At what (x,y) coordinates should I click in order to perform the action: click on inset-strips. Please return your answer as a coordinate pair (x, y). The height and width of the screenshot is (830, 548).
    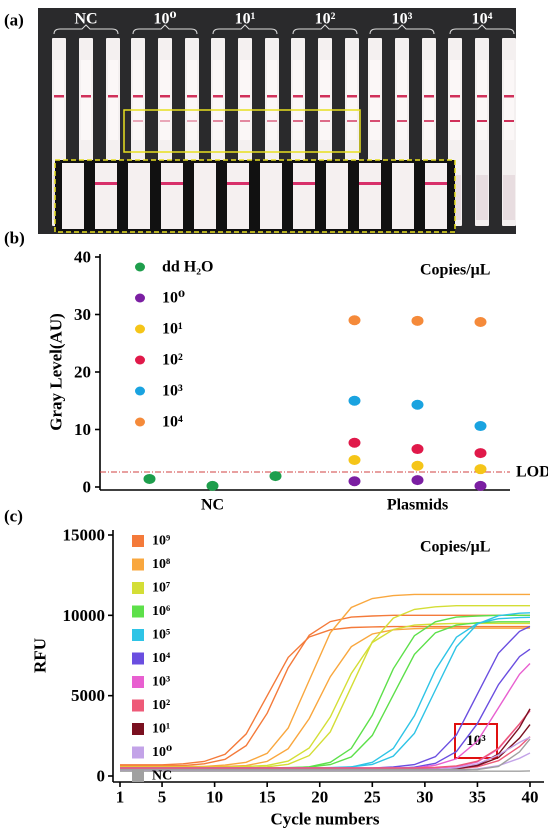
    Looking at the image, I should click on (254, 196).